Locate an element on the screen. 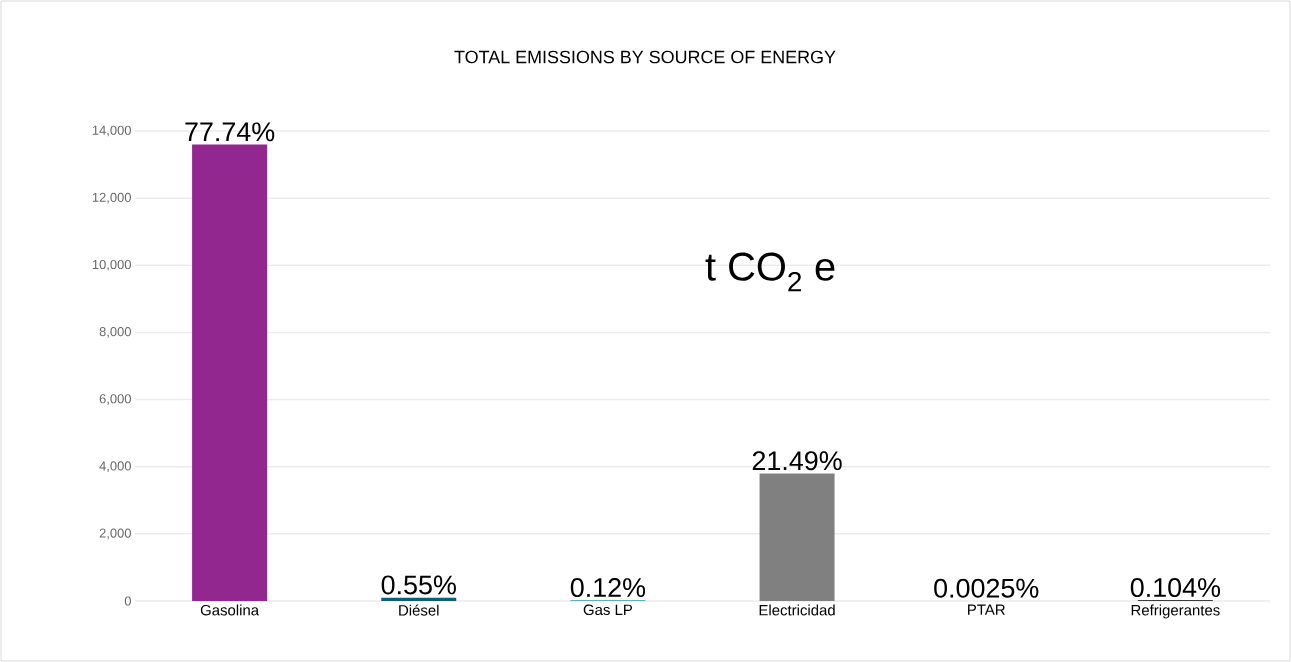 The width and height of the screenshot is (1291, 662). y-tick-label: 8,000 is located at coordinates (115, 332).